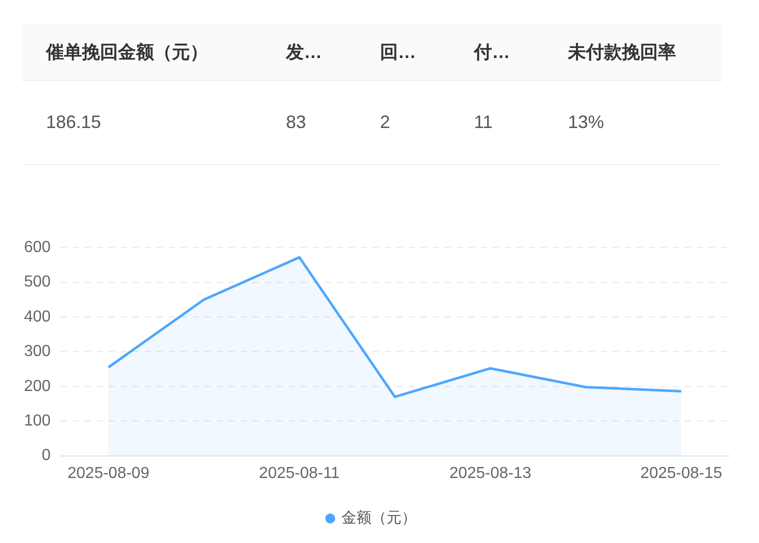  What do you see at coordinates (46, 455) in the screenshot?
I see `y-tick-label: 0` at bounding box center [46, 455].